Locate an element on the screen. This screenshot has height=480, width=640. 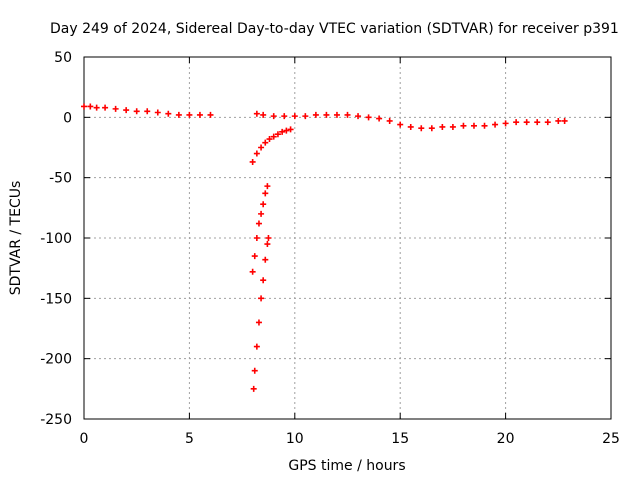
y-axis-label: SDTVAR / TECUs is located at coordinates (16, 238).